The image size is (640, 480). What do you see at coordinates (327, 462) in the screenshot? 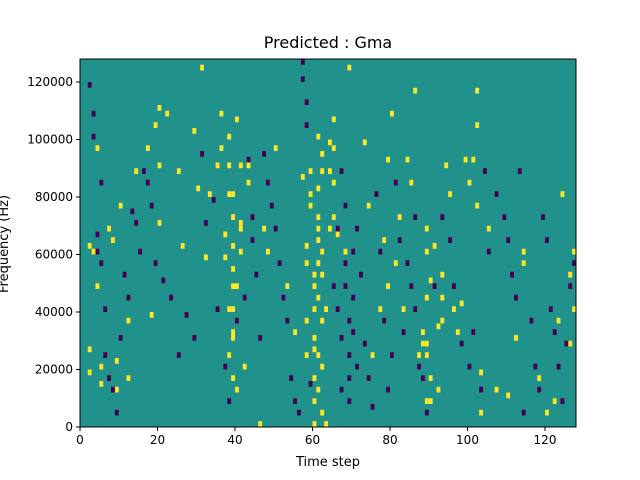
I see `x-axis-label: Time step` at bounding box center [327, 462].